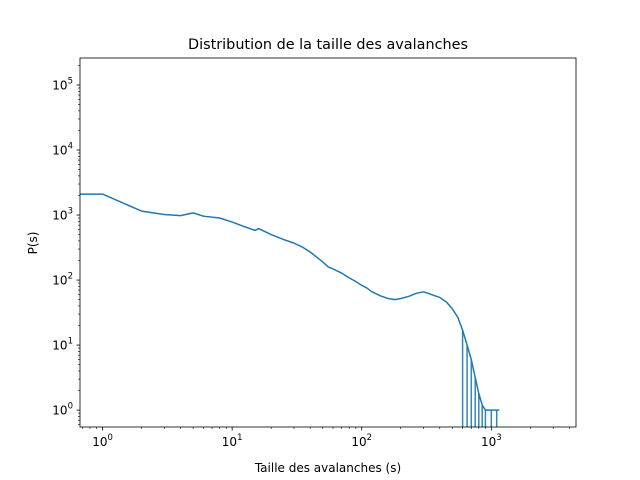 The image size is (640, 480). What do you see at coordinates (479, 378) in the screenshot?
I see `series-tail-noise` at bounding box center [479, 378].